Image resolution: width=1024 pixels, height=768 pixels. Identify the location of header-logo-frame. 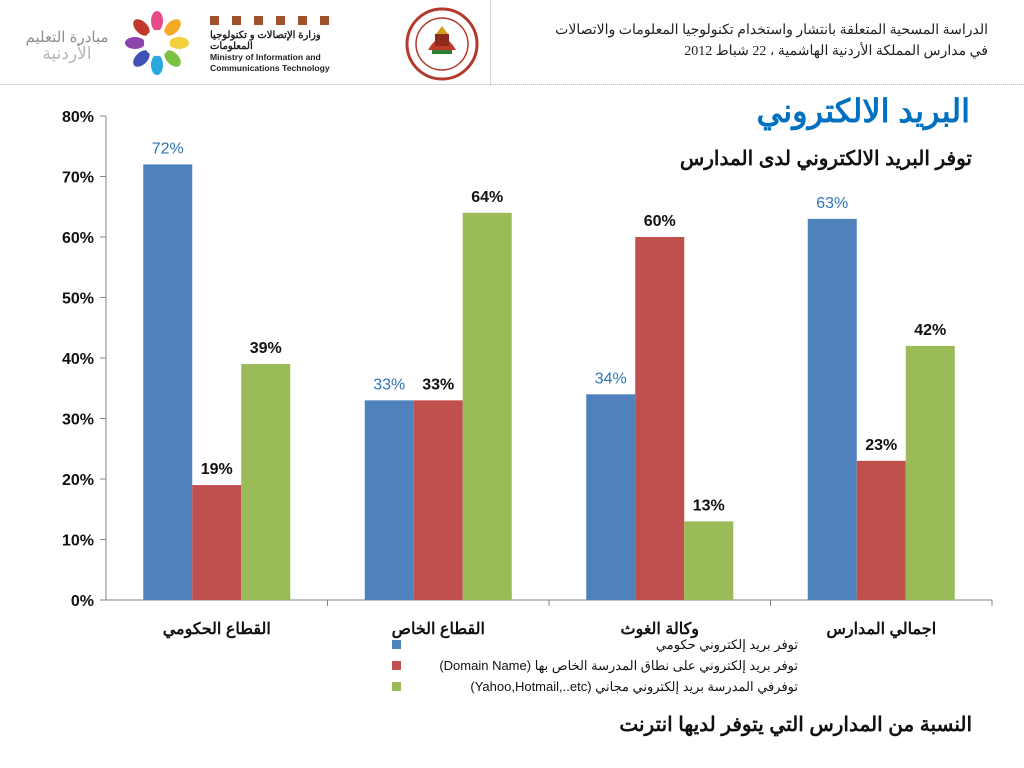
(245, 42).